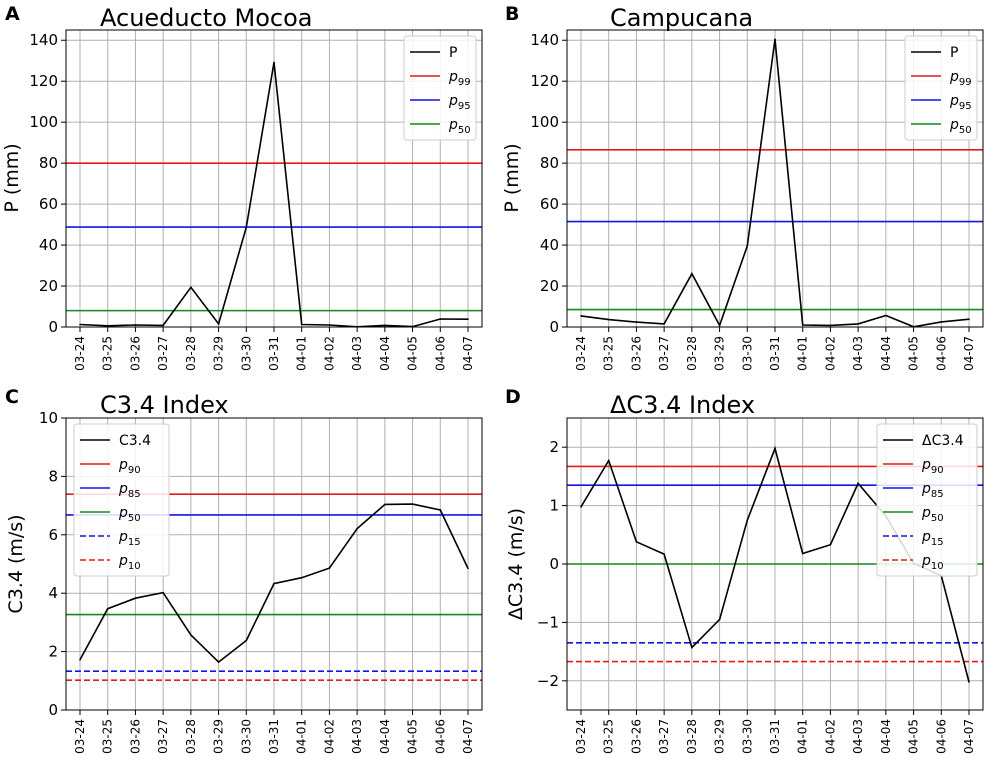  Describe the element at coordinates (664, 353) in the screenshot. I see `x-tick-label: 03-27` at that location.